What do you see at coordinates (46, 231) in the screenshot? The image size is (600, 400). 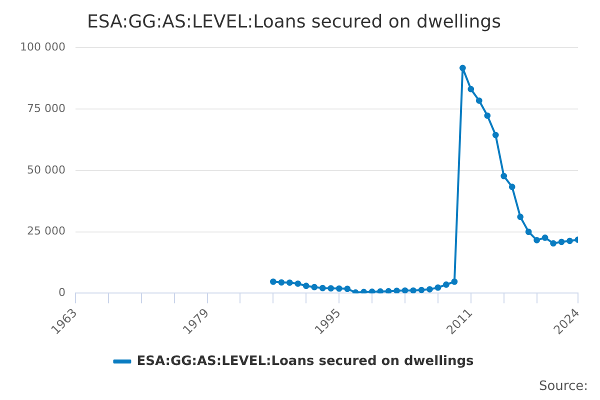 I see `y-tick-label: 25 000` at bounding box center [46, 231].